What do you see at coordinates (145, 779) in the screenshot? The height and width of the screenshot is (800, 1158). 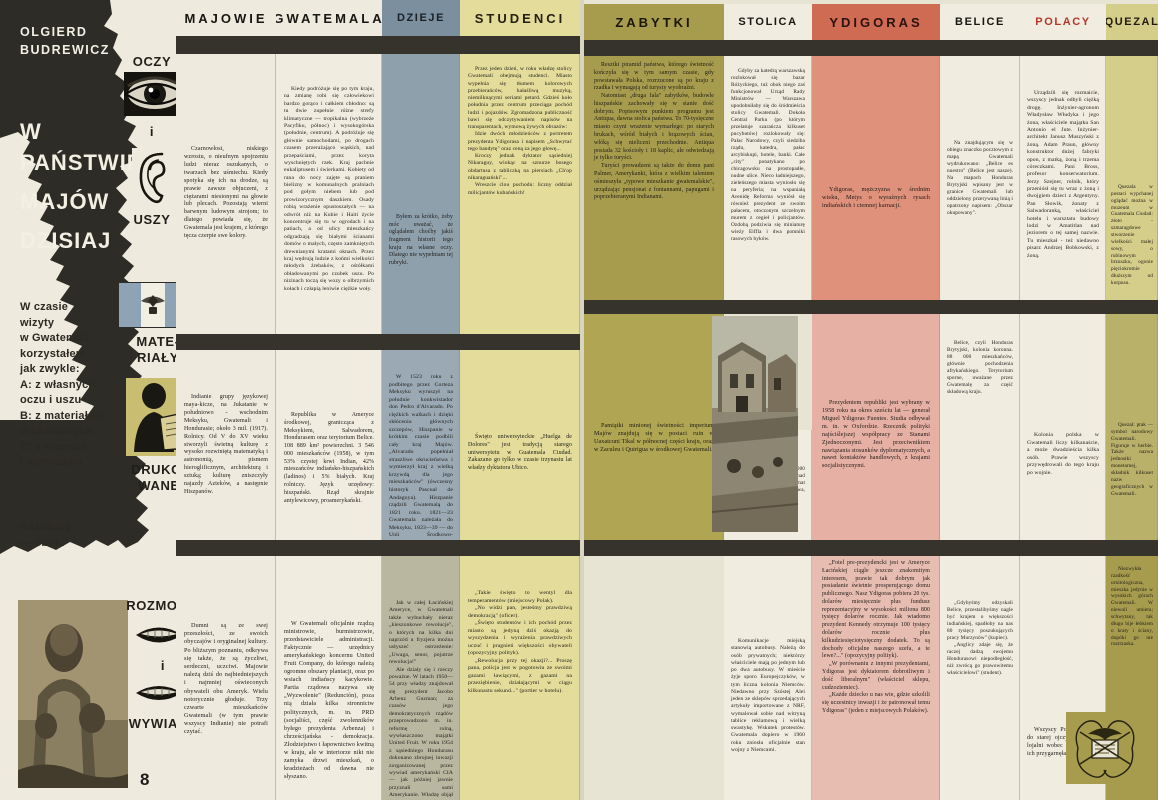 I see `page-number: 8` at bounding box center [145, 779].